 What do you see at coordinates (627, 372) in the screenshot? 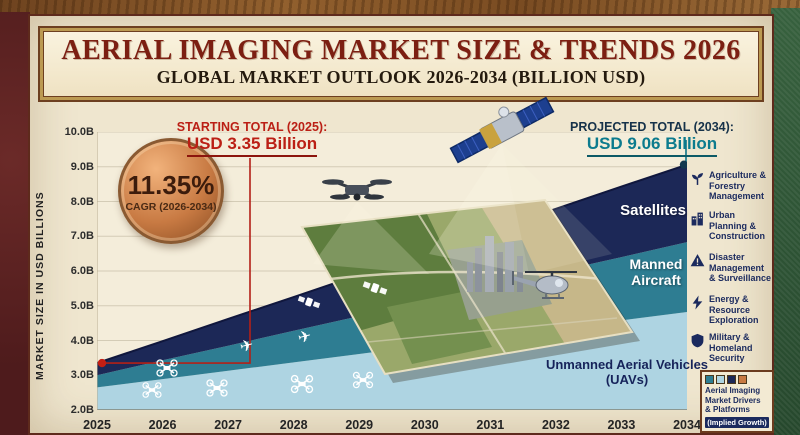
I see `band-label-uav: Unmanned Aerial Vehicles (UAVs)` at bounding box center [627, 372].